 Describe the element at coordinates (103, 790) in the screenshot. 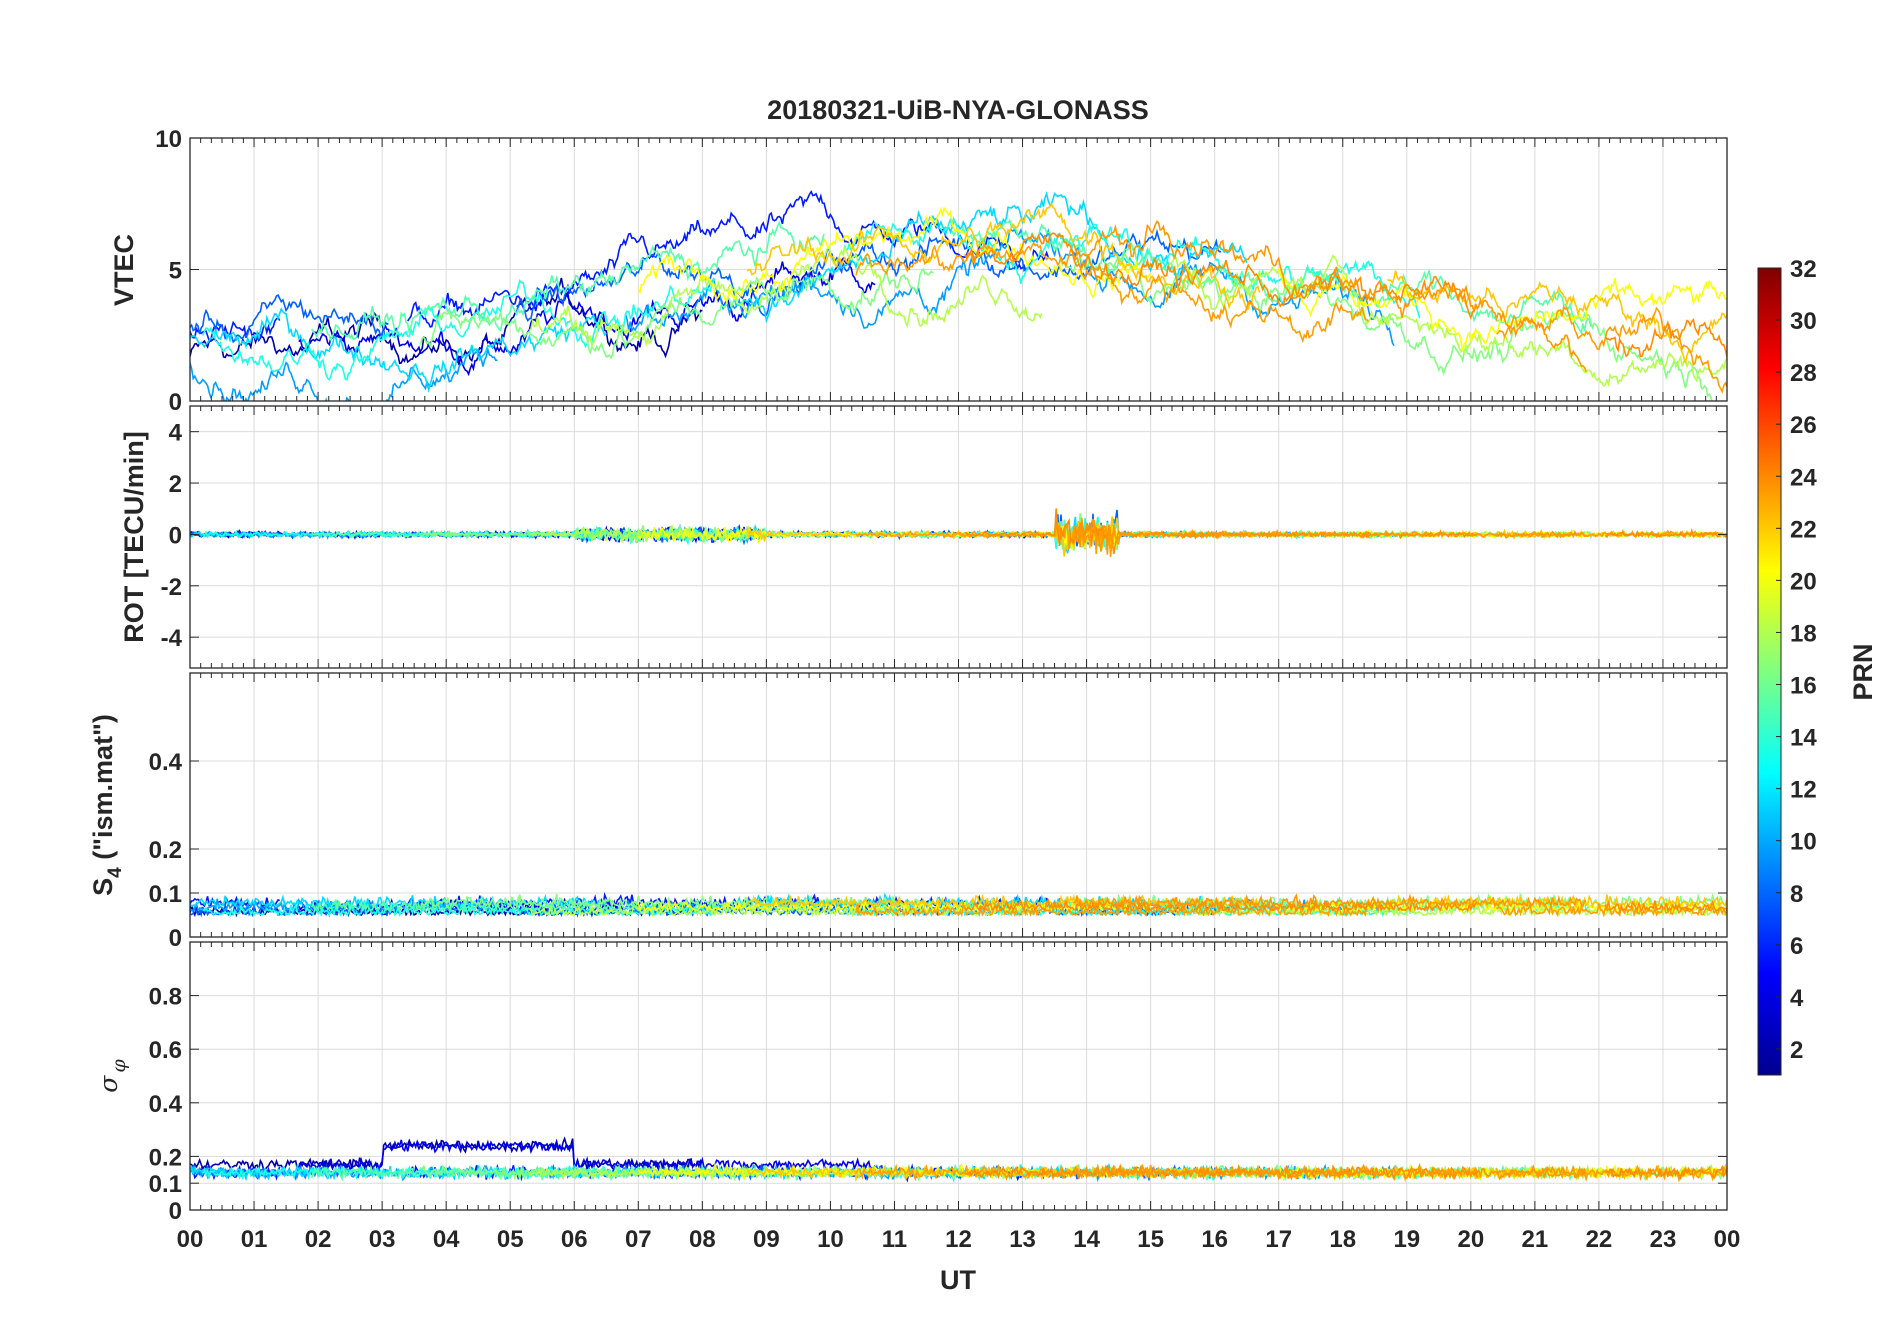

I see `ylabel-s4-rest: ("ism.mat")` at that location.